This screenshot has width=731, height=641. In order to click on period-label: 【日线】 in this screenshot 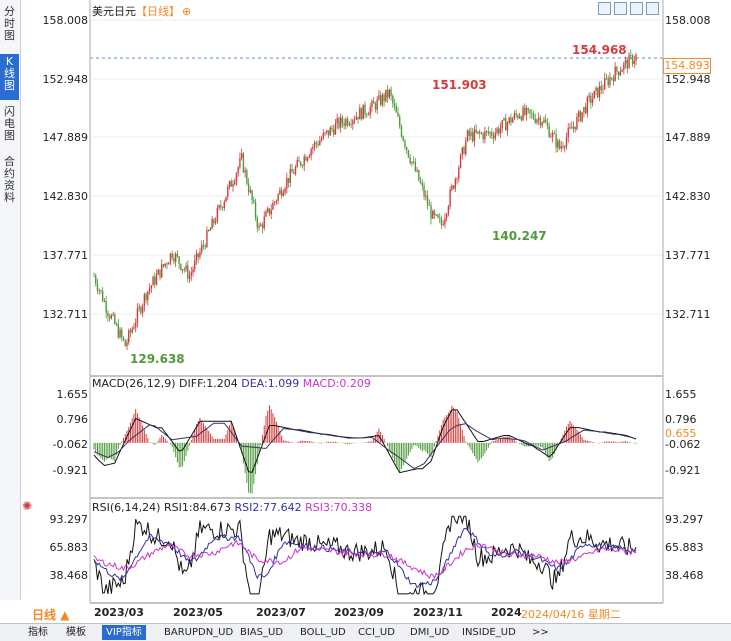, I will do `click(158, 11)`.